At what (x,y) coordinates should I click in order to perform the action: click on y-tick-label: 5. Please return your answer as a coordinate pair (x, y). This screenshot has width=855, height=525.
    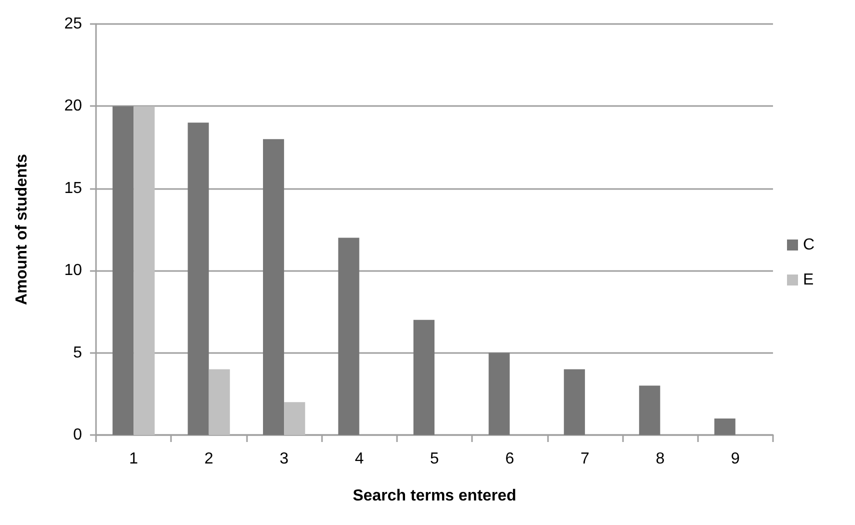
    Looking at the image, I should click on (77, 353).